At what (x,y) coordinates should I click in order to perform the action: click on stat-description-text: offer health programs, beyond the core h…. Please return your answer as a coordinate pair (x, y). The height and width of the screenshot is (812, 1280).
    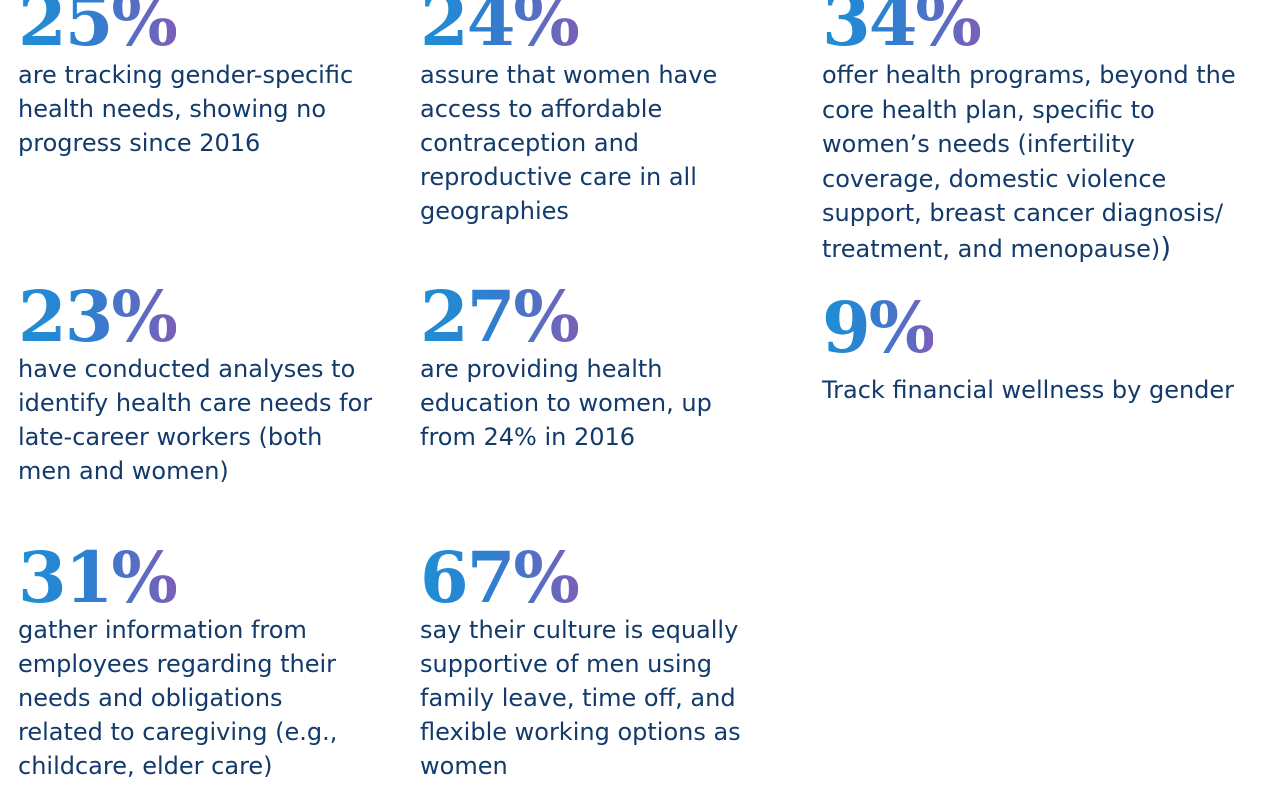
    Looking at the image, I should click on (1029, 162).